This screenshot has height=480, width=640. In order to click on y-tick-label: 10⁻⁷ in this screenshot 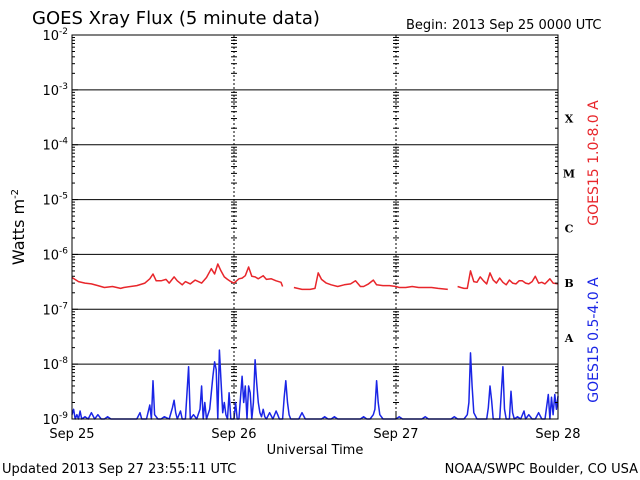, I will do `click(55, 309)`.